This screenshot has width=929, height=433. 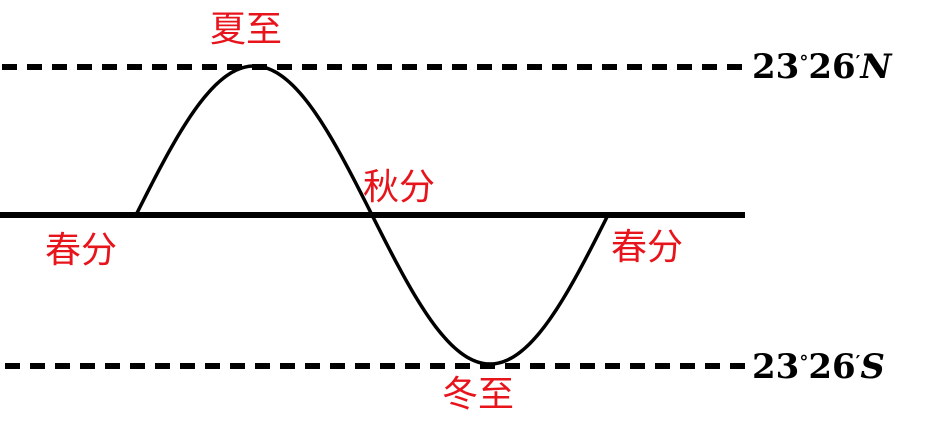 What do you see at coordinates (858, 62) in the screenshot?
I see `north-minute-symbol: ′` at bounding box center [858, 62].